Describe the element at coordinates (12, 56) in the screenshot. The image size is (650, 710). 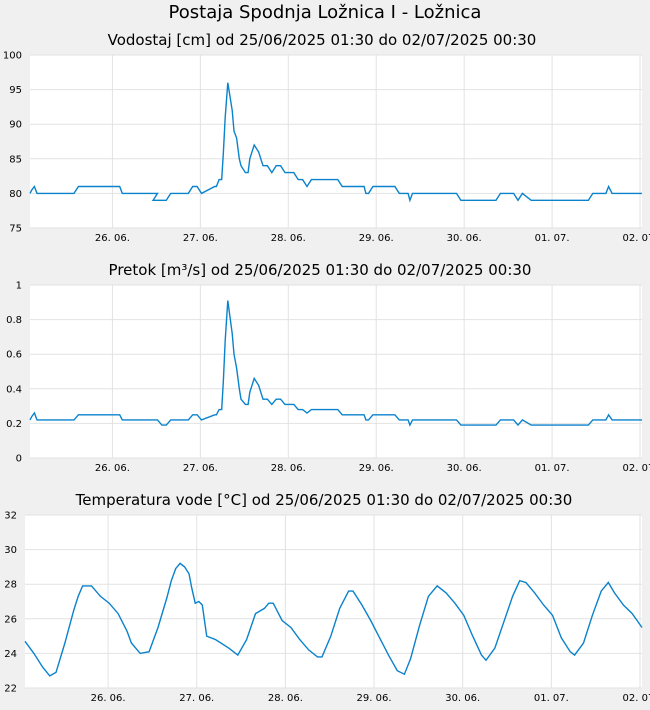
I see `water-level-y-tick-label: 100` at that location.